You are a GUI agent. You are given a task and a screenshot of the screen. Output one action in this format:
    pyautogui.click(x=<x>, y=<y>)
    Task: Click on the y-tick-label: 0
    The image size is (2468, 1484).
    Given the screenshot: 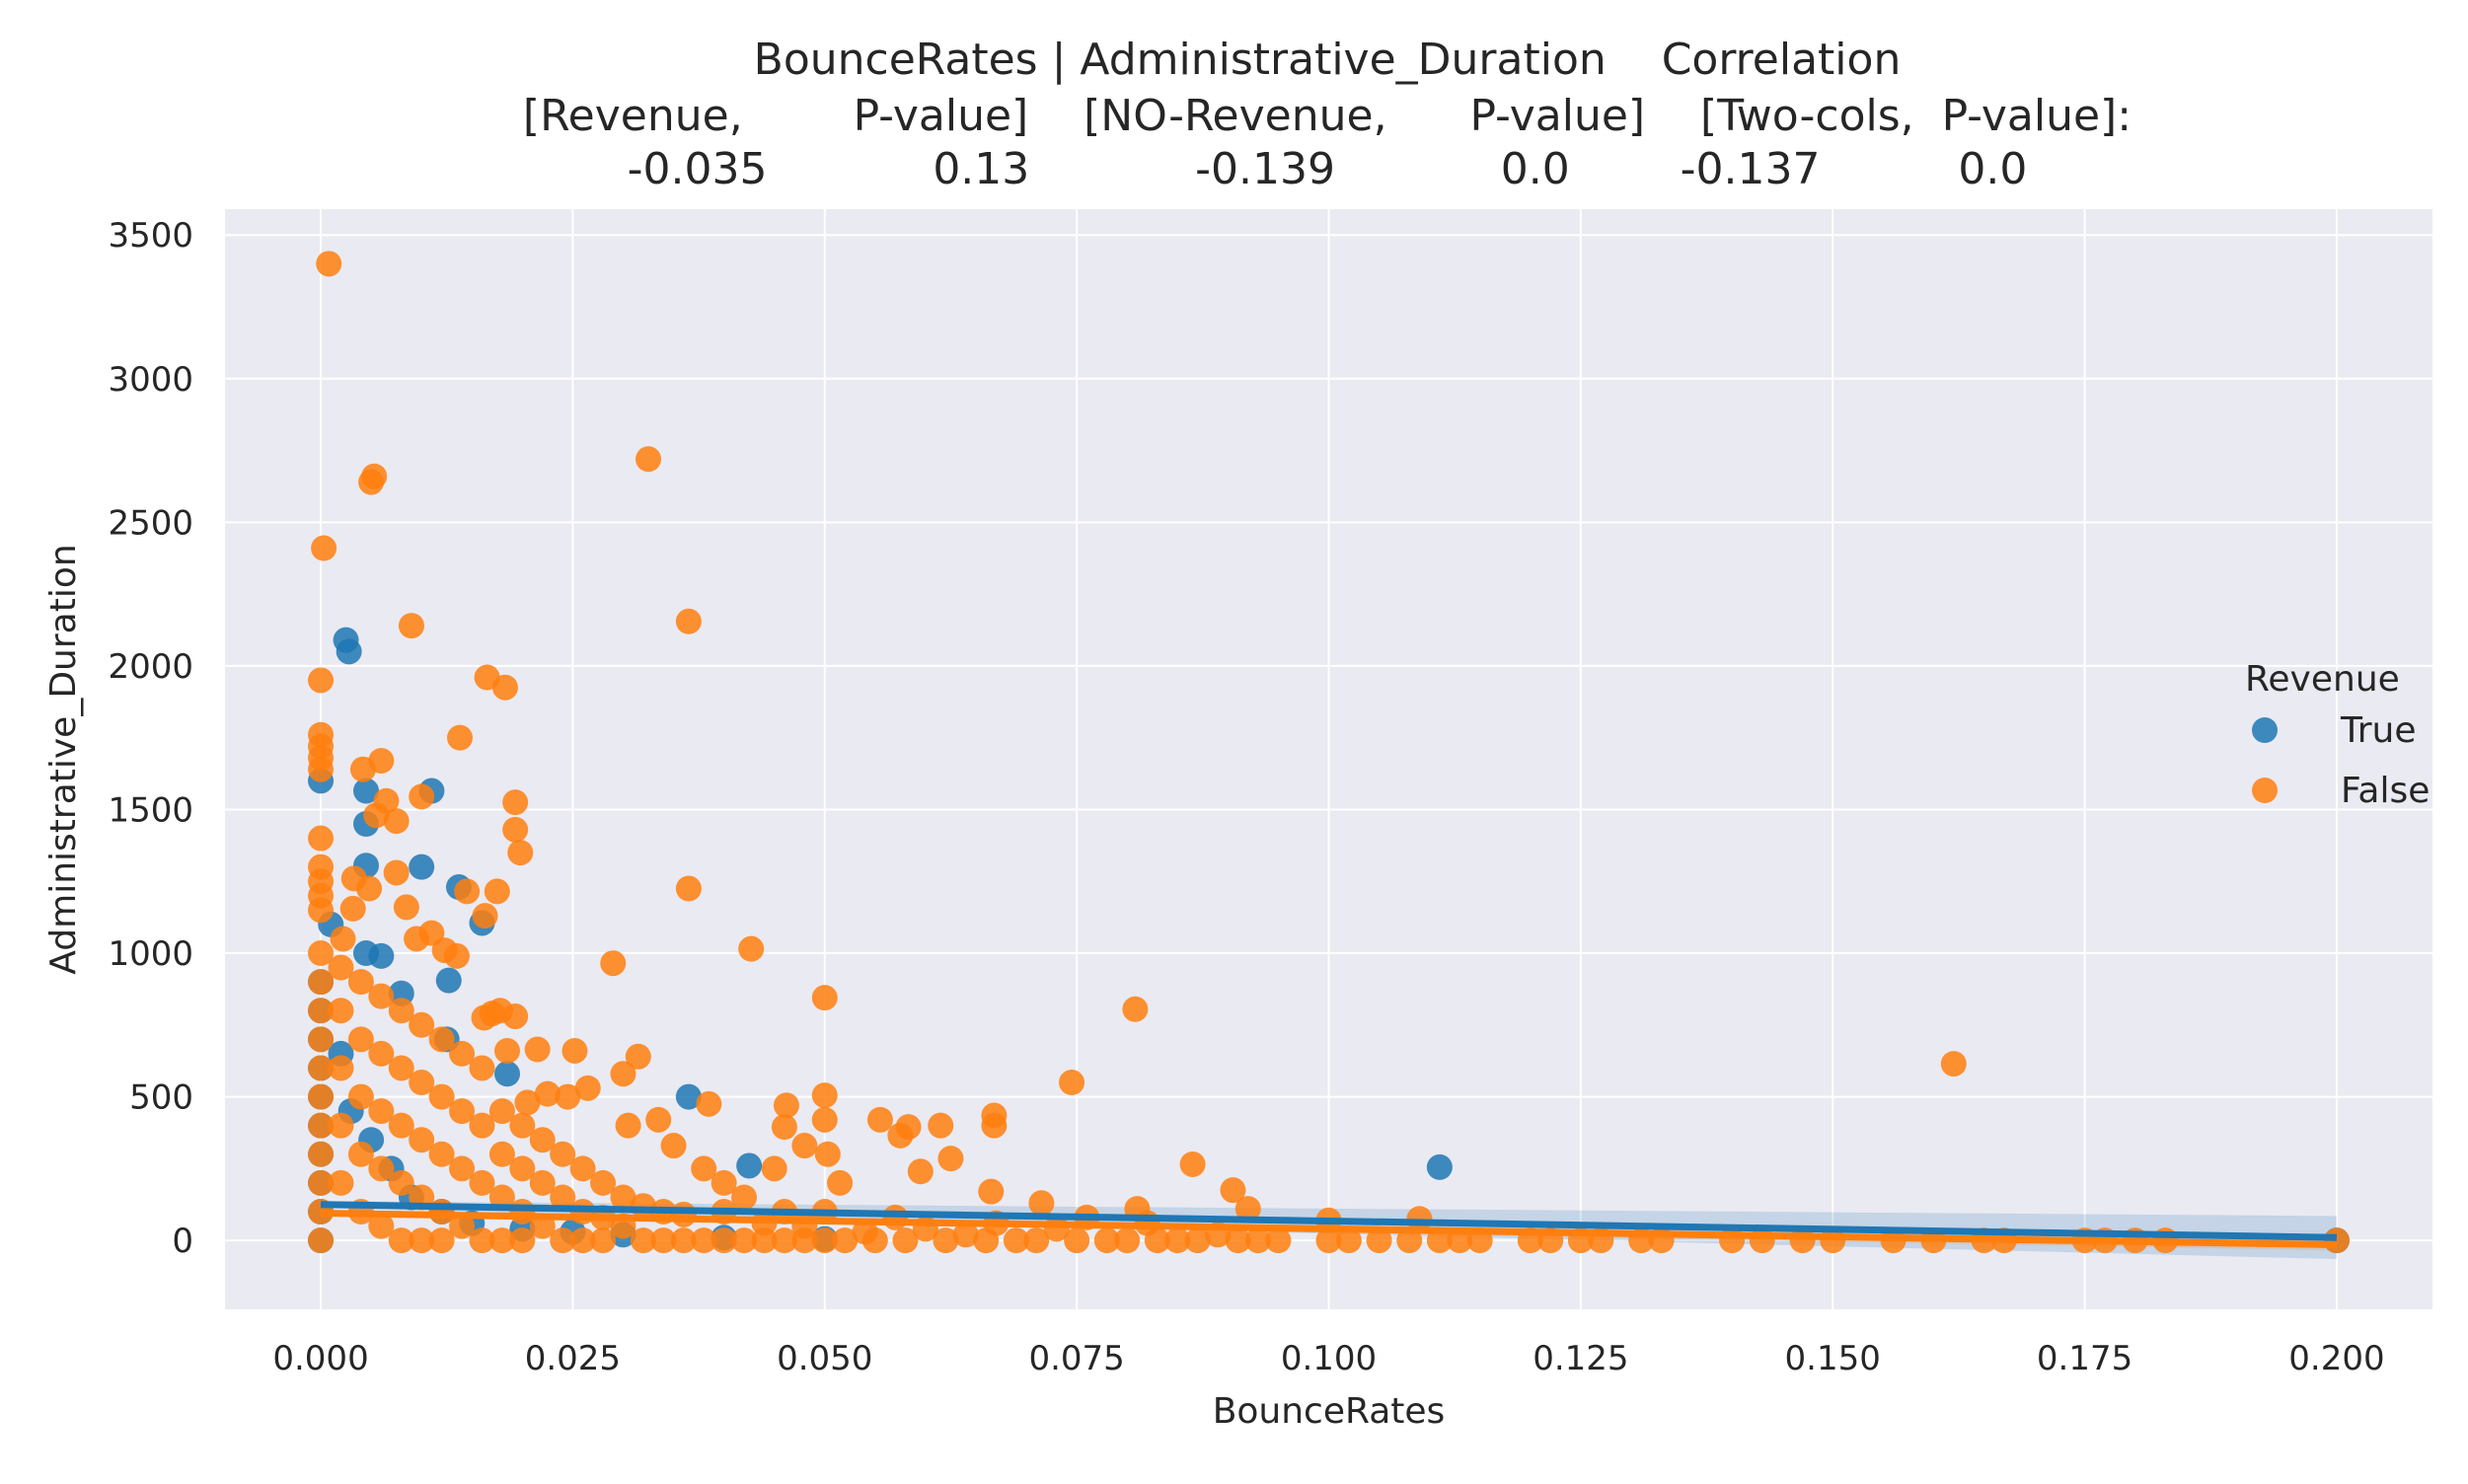 What is the action you would take?
    pyautogui.click(x=182, y=1241)
    